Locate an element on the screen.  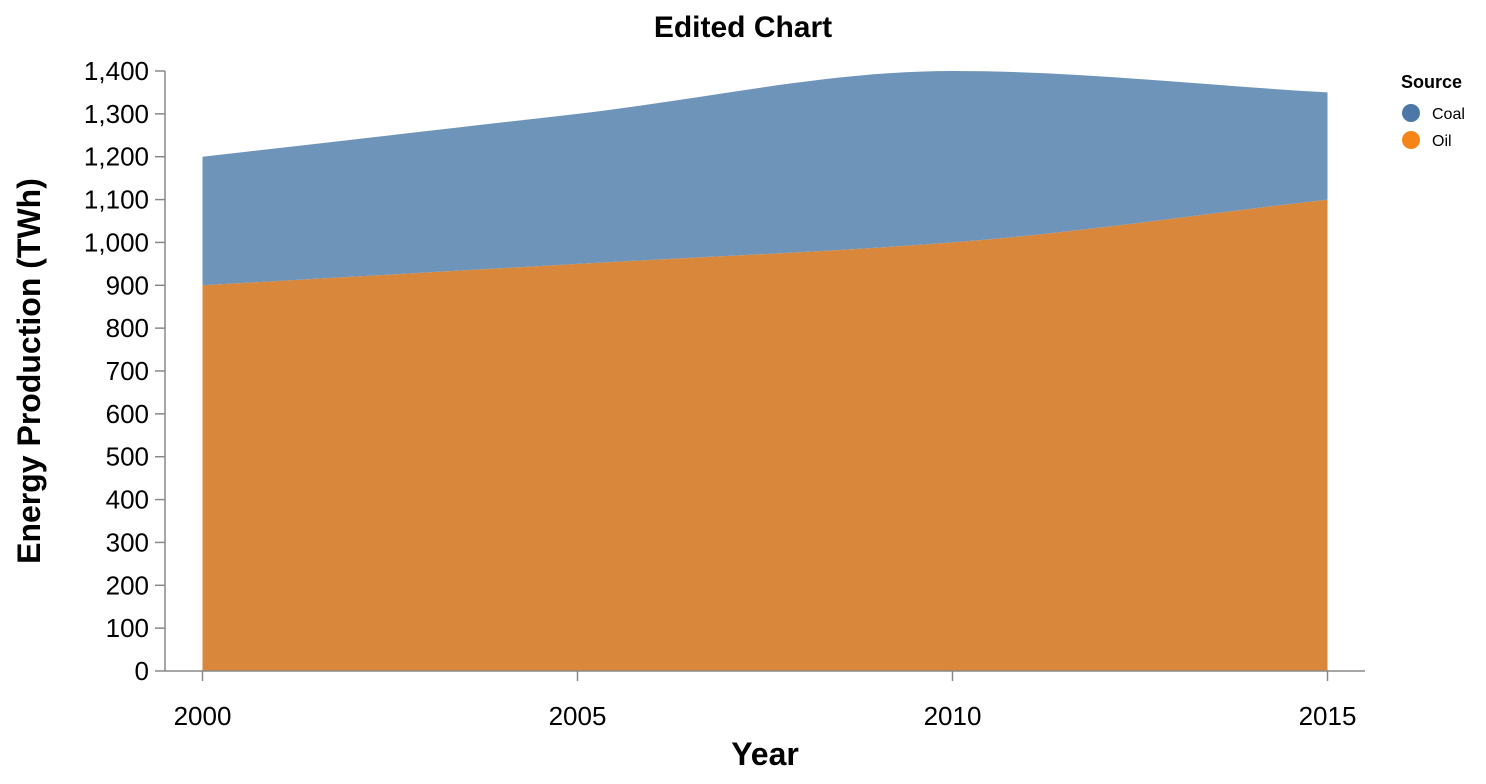
y-tick-label: 0 is located at coordinates (142, 671).